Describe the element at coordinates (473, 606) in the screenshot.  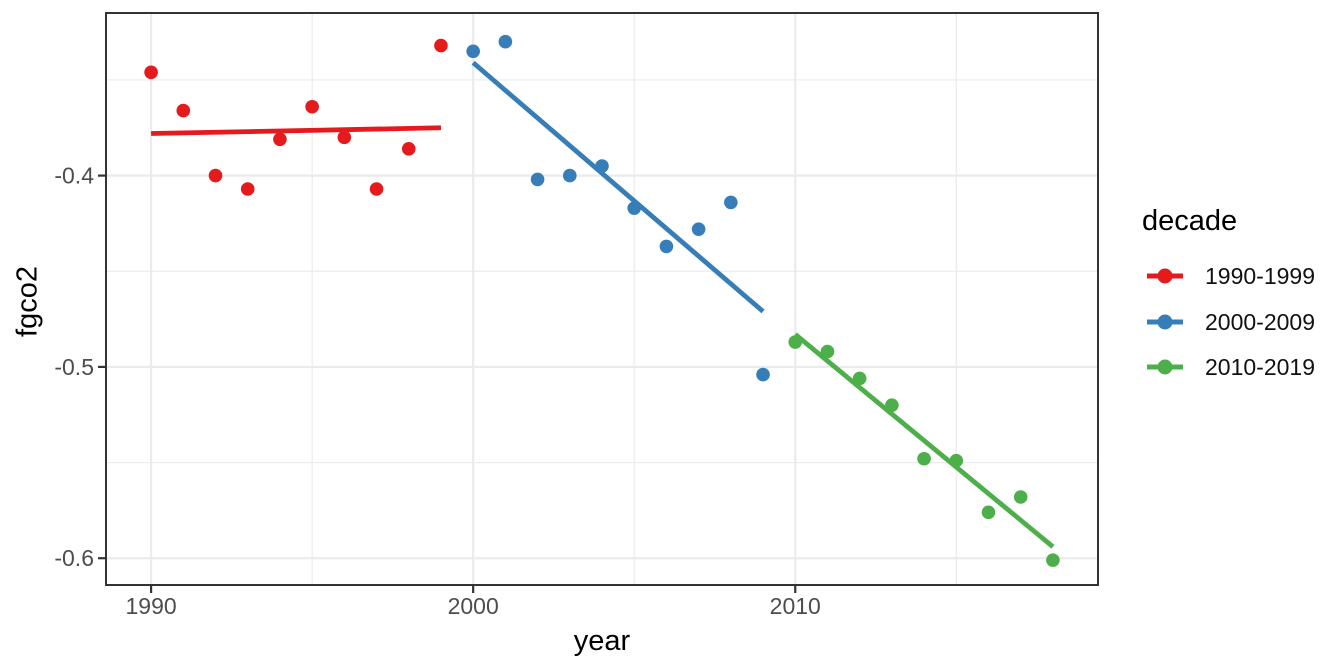
I see `x-tick-label: 2000` at that location.